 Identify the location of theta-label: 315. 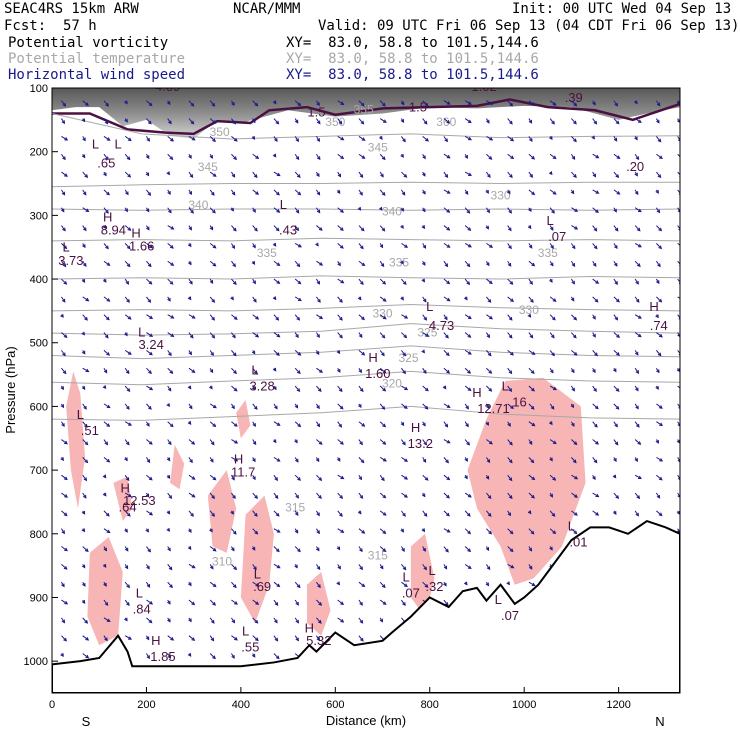
(378, 555).